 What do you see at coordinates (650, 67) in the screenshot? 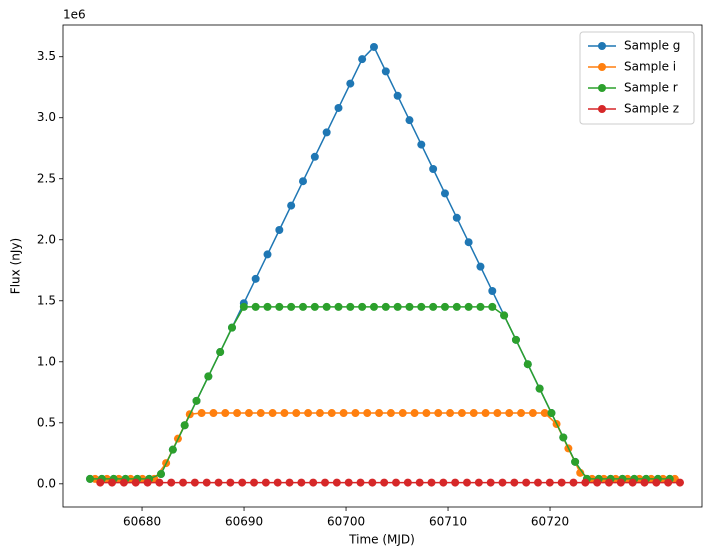
I see `legend-label: Sample i` at bounding box center [650, 67].